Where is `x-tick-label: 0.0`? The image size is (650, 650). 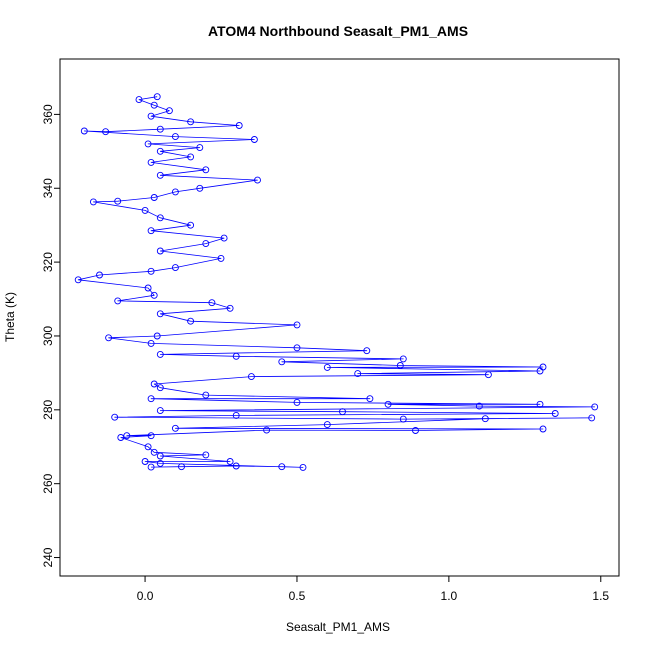
x-tick-label: 0.0 is located at coordinates (145, 596).